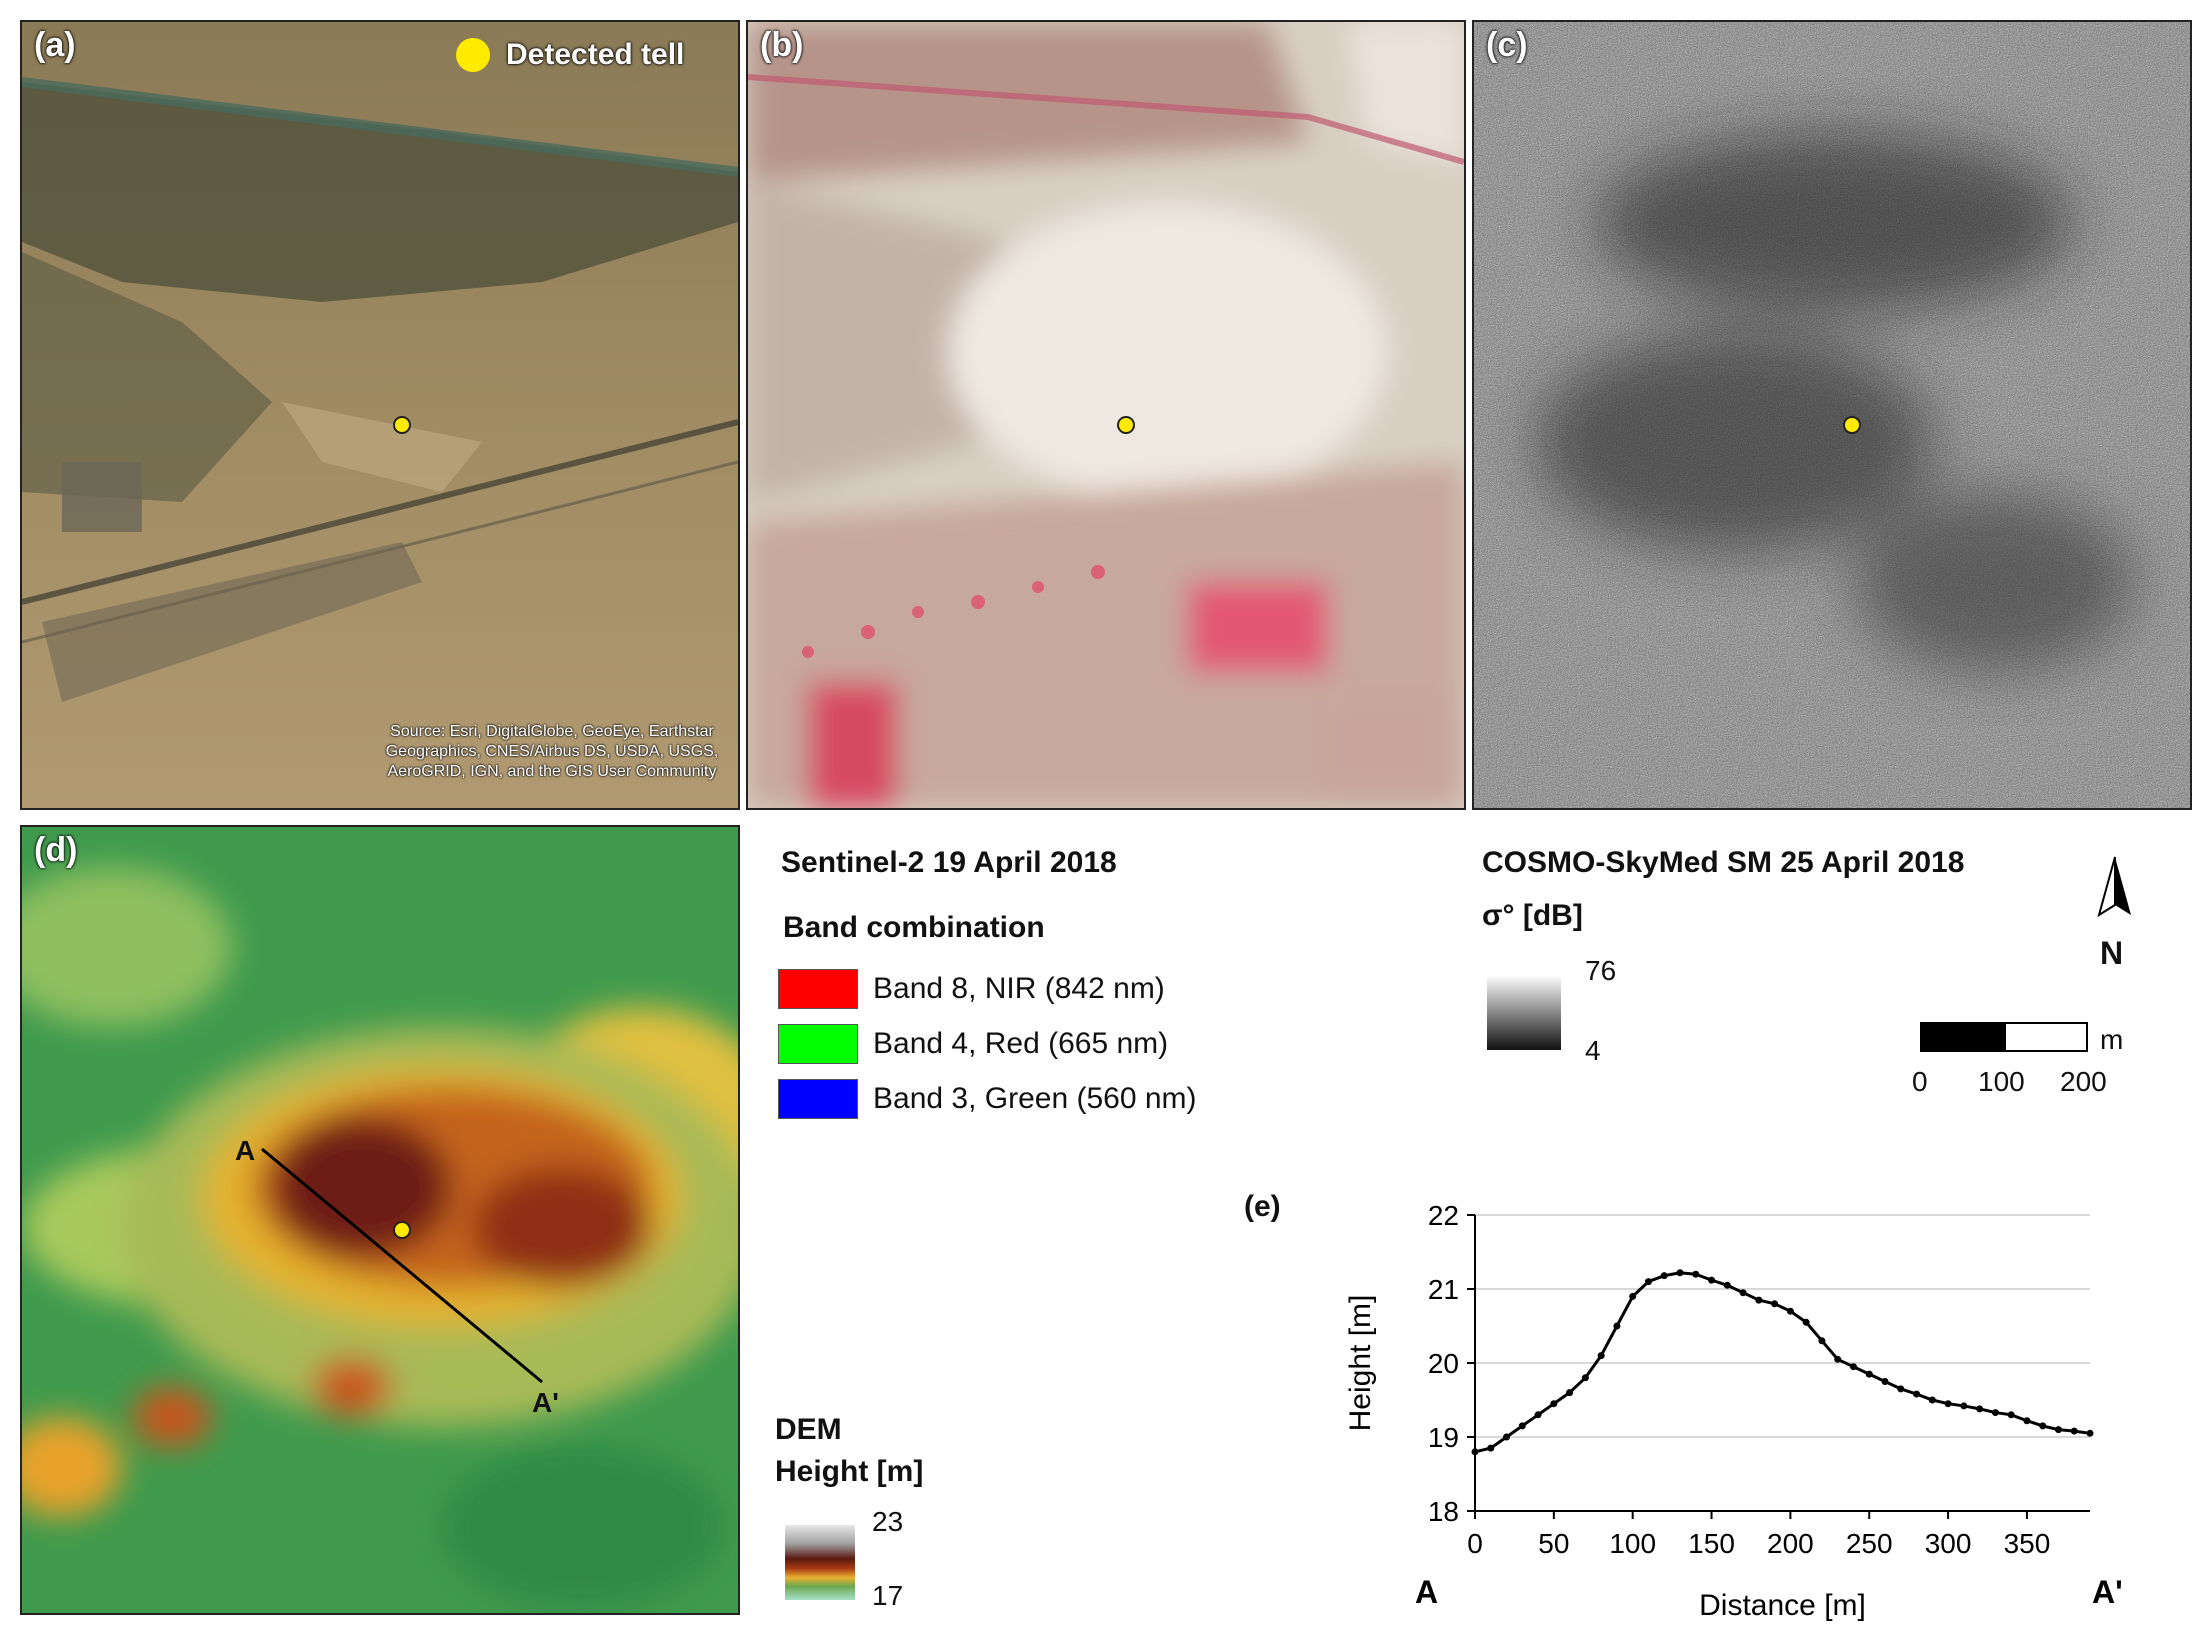 The height and width of the screenshot is (1637, 2208). Describe the element at coordinates (2027, 1543) in the screenshot. I see `x-tick-label: 350` at that location.